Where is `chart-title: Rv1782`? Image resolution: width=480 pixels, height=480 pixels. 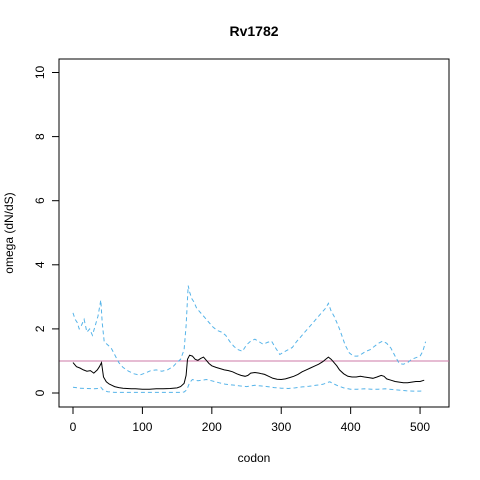 chart-title: Rv1782 is located at coordinates (253, 31).